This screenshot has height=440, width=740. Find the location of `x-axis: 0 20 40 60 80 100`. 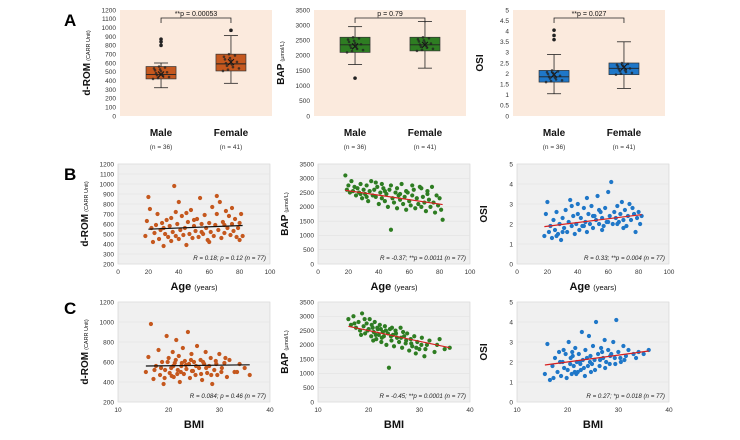

x-axis: 0 20 40 60 80 100 is located at coordinates (595, 272).